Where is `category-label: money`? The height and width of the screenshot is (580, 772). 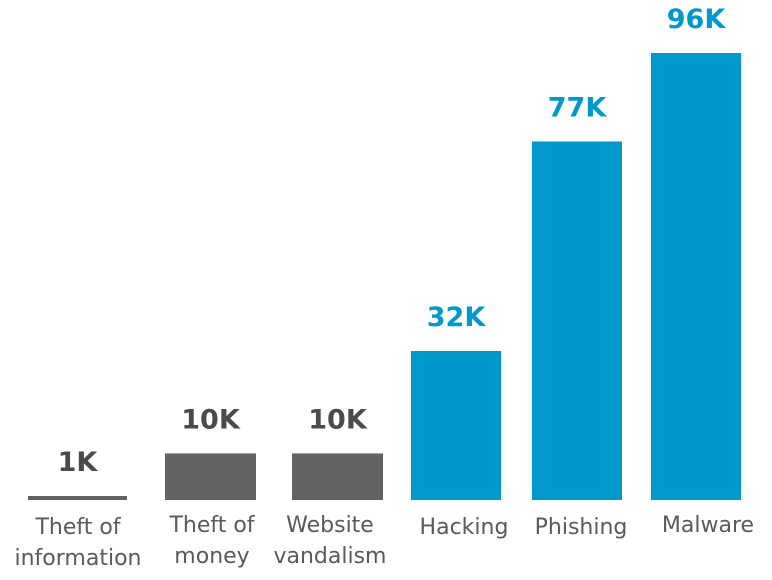
category-label: money is located at coordinates (211, 556).